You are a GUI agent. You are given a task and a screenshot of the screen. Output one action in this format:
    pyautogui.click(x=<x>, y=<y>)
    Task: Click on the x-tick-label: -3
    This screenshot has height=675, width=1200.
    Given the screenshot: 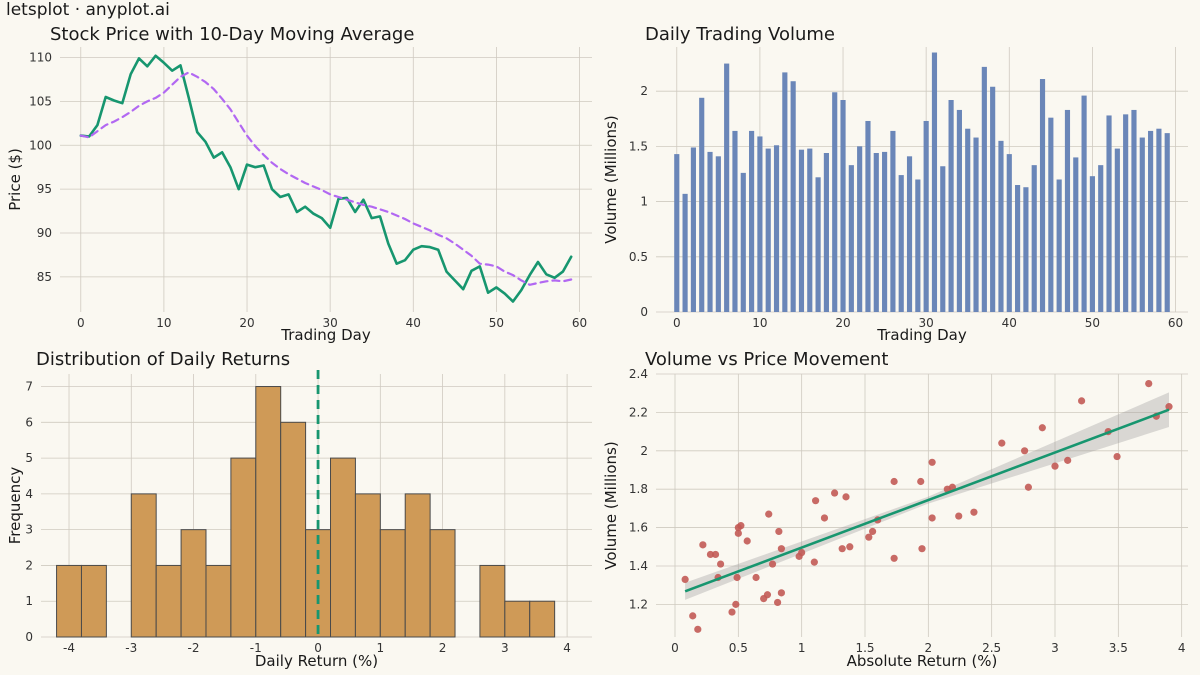 What is the action you would take?
    pyautogui.click(x=131, y=648)
    